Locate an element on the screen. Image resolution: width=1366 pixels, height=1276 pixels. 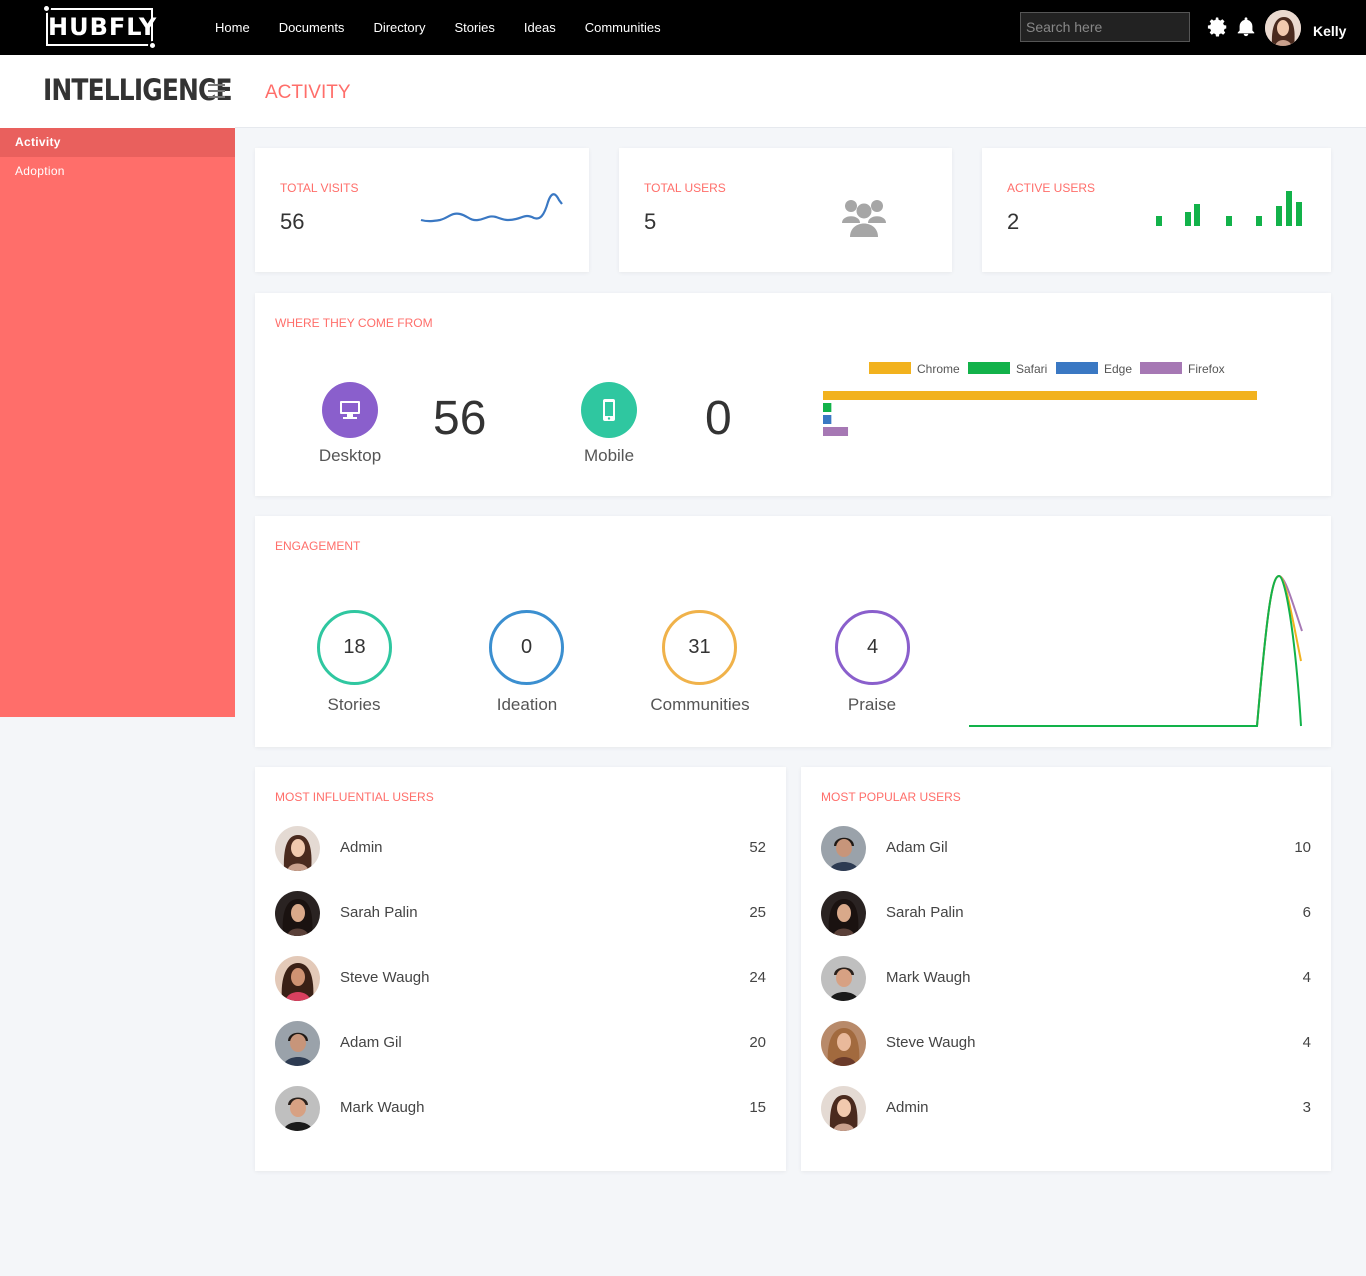
bar-safari is located at coordinates (827, 407).